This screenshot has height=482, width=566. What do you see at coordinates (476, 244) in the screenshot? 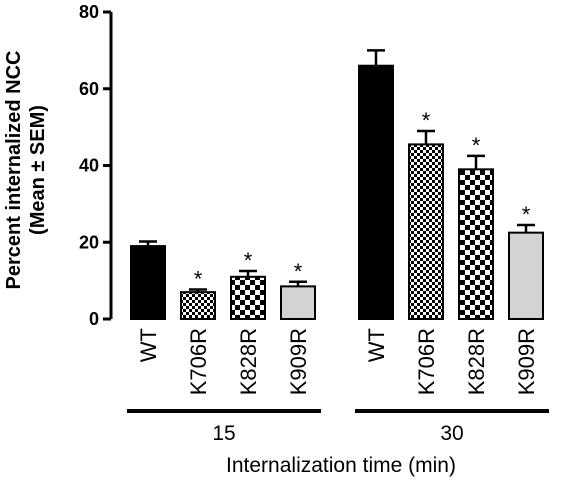
I see `bar-30-k828r` at bounding box center [476, 244].